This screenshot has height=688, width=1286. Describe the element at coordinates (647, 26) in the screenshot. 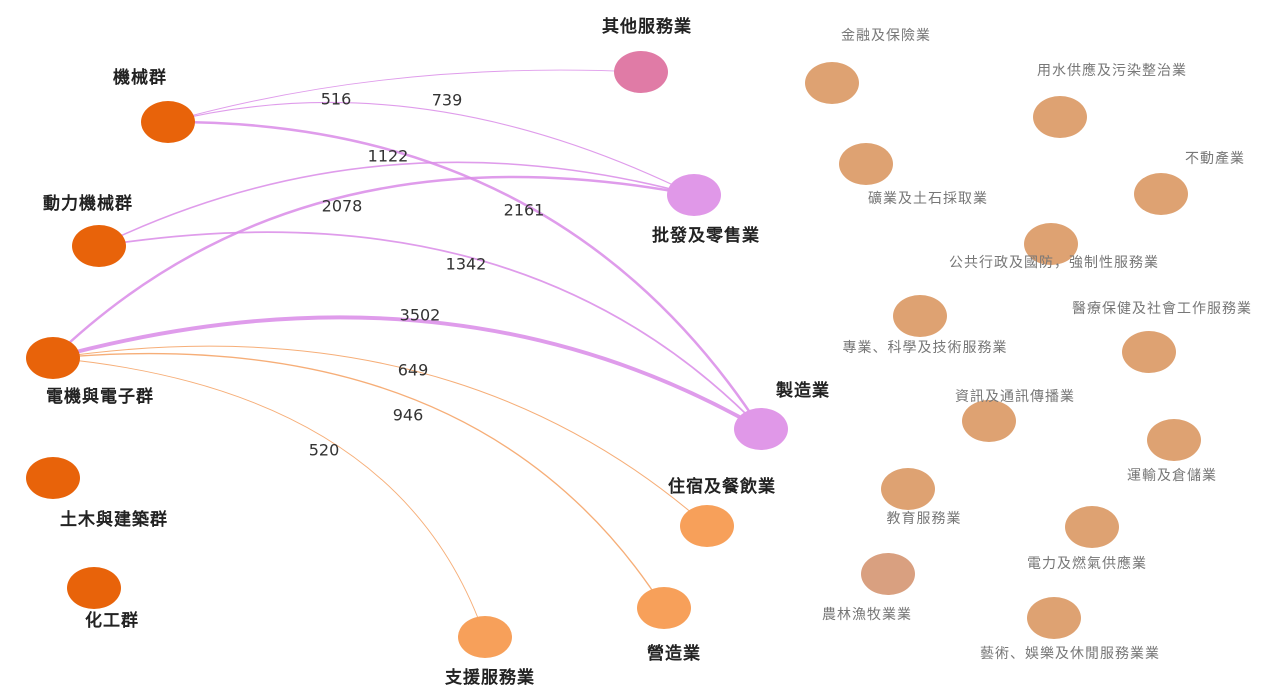

I see `node-label: 其他服務業` at that location.